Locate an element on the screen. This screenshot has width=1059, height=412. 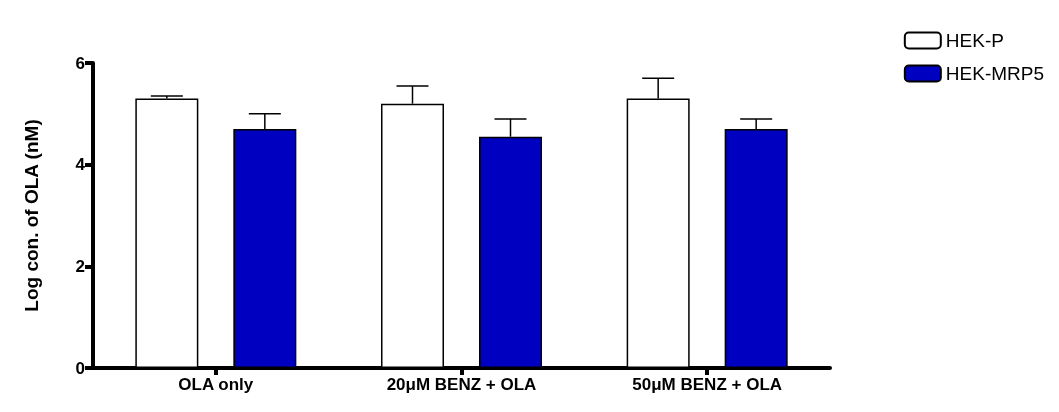
x-tick-label: 50μM BENZ + OLA is located at coordinates (707, 384).